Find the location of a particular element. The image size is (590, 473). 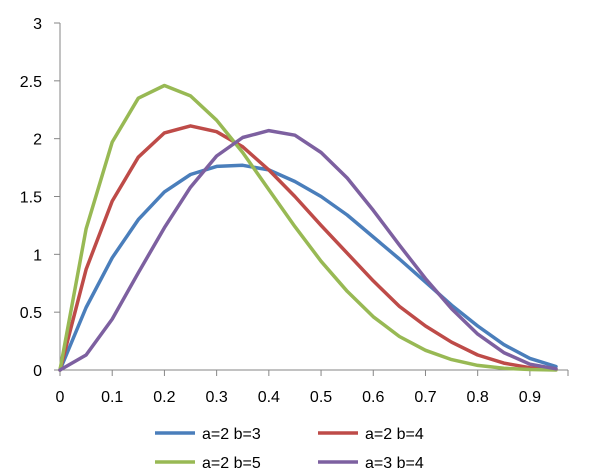

y-axis-ticks: 0 0.5 1 1.5 2 2.5 3 is located at coordinates (40, 198).